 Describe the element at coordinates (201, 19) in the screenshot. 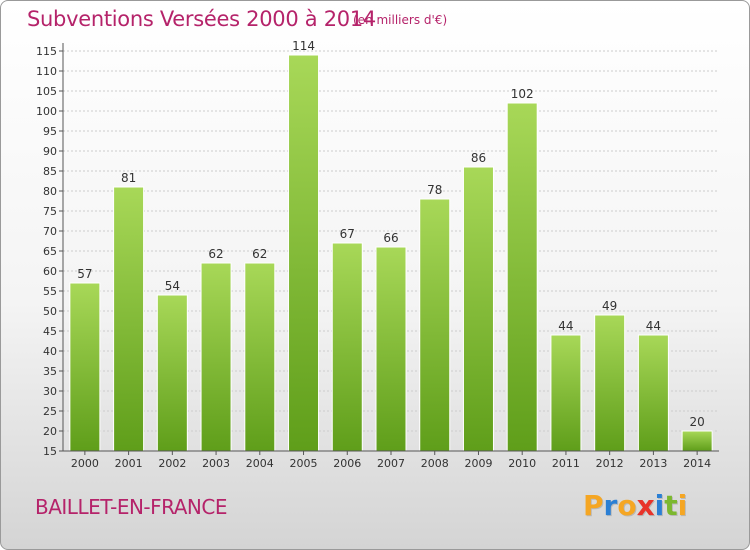

I see `chart-title: Subventions Versées 2000 à 2014` at that location.